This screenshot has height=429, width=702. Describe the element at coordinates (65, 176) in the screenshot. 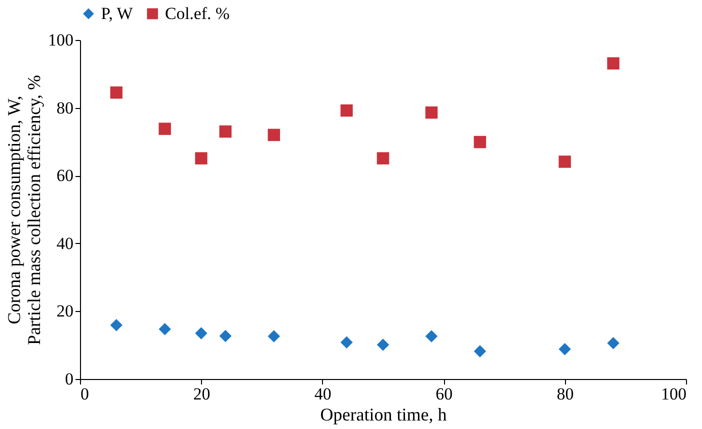

I see `y-tick-label: 60` at that location.